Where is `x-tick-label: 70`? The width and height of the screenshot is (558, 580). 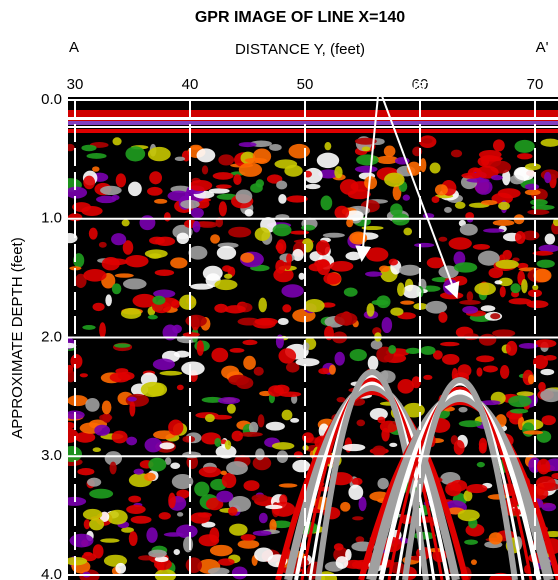 x-tick-label: 70 is located at coordinates (535, 84).